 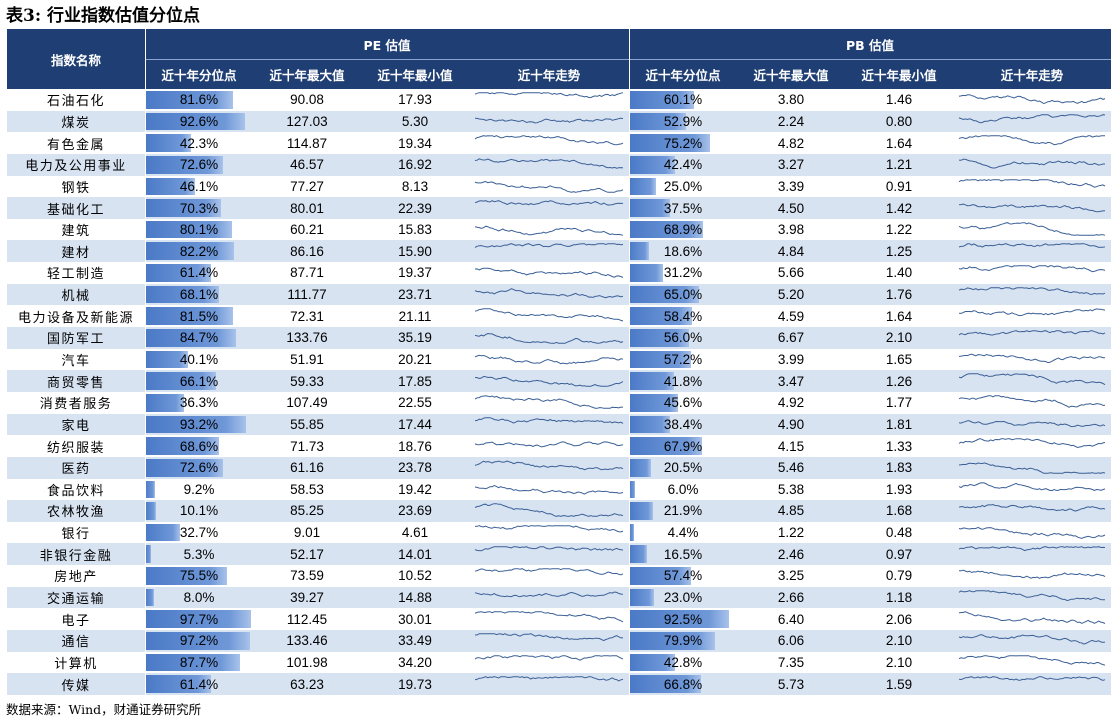 What do you see at coordinates (307, 533) in the screenshot?
I see `pe-max-value: 9.01` at bounding box center [307, 533].